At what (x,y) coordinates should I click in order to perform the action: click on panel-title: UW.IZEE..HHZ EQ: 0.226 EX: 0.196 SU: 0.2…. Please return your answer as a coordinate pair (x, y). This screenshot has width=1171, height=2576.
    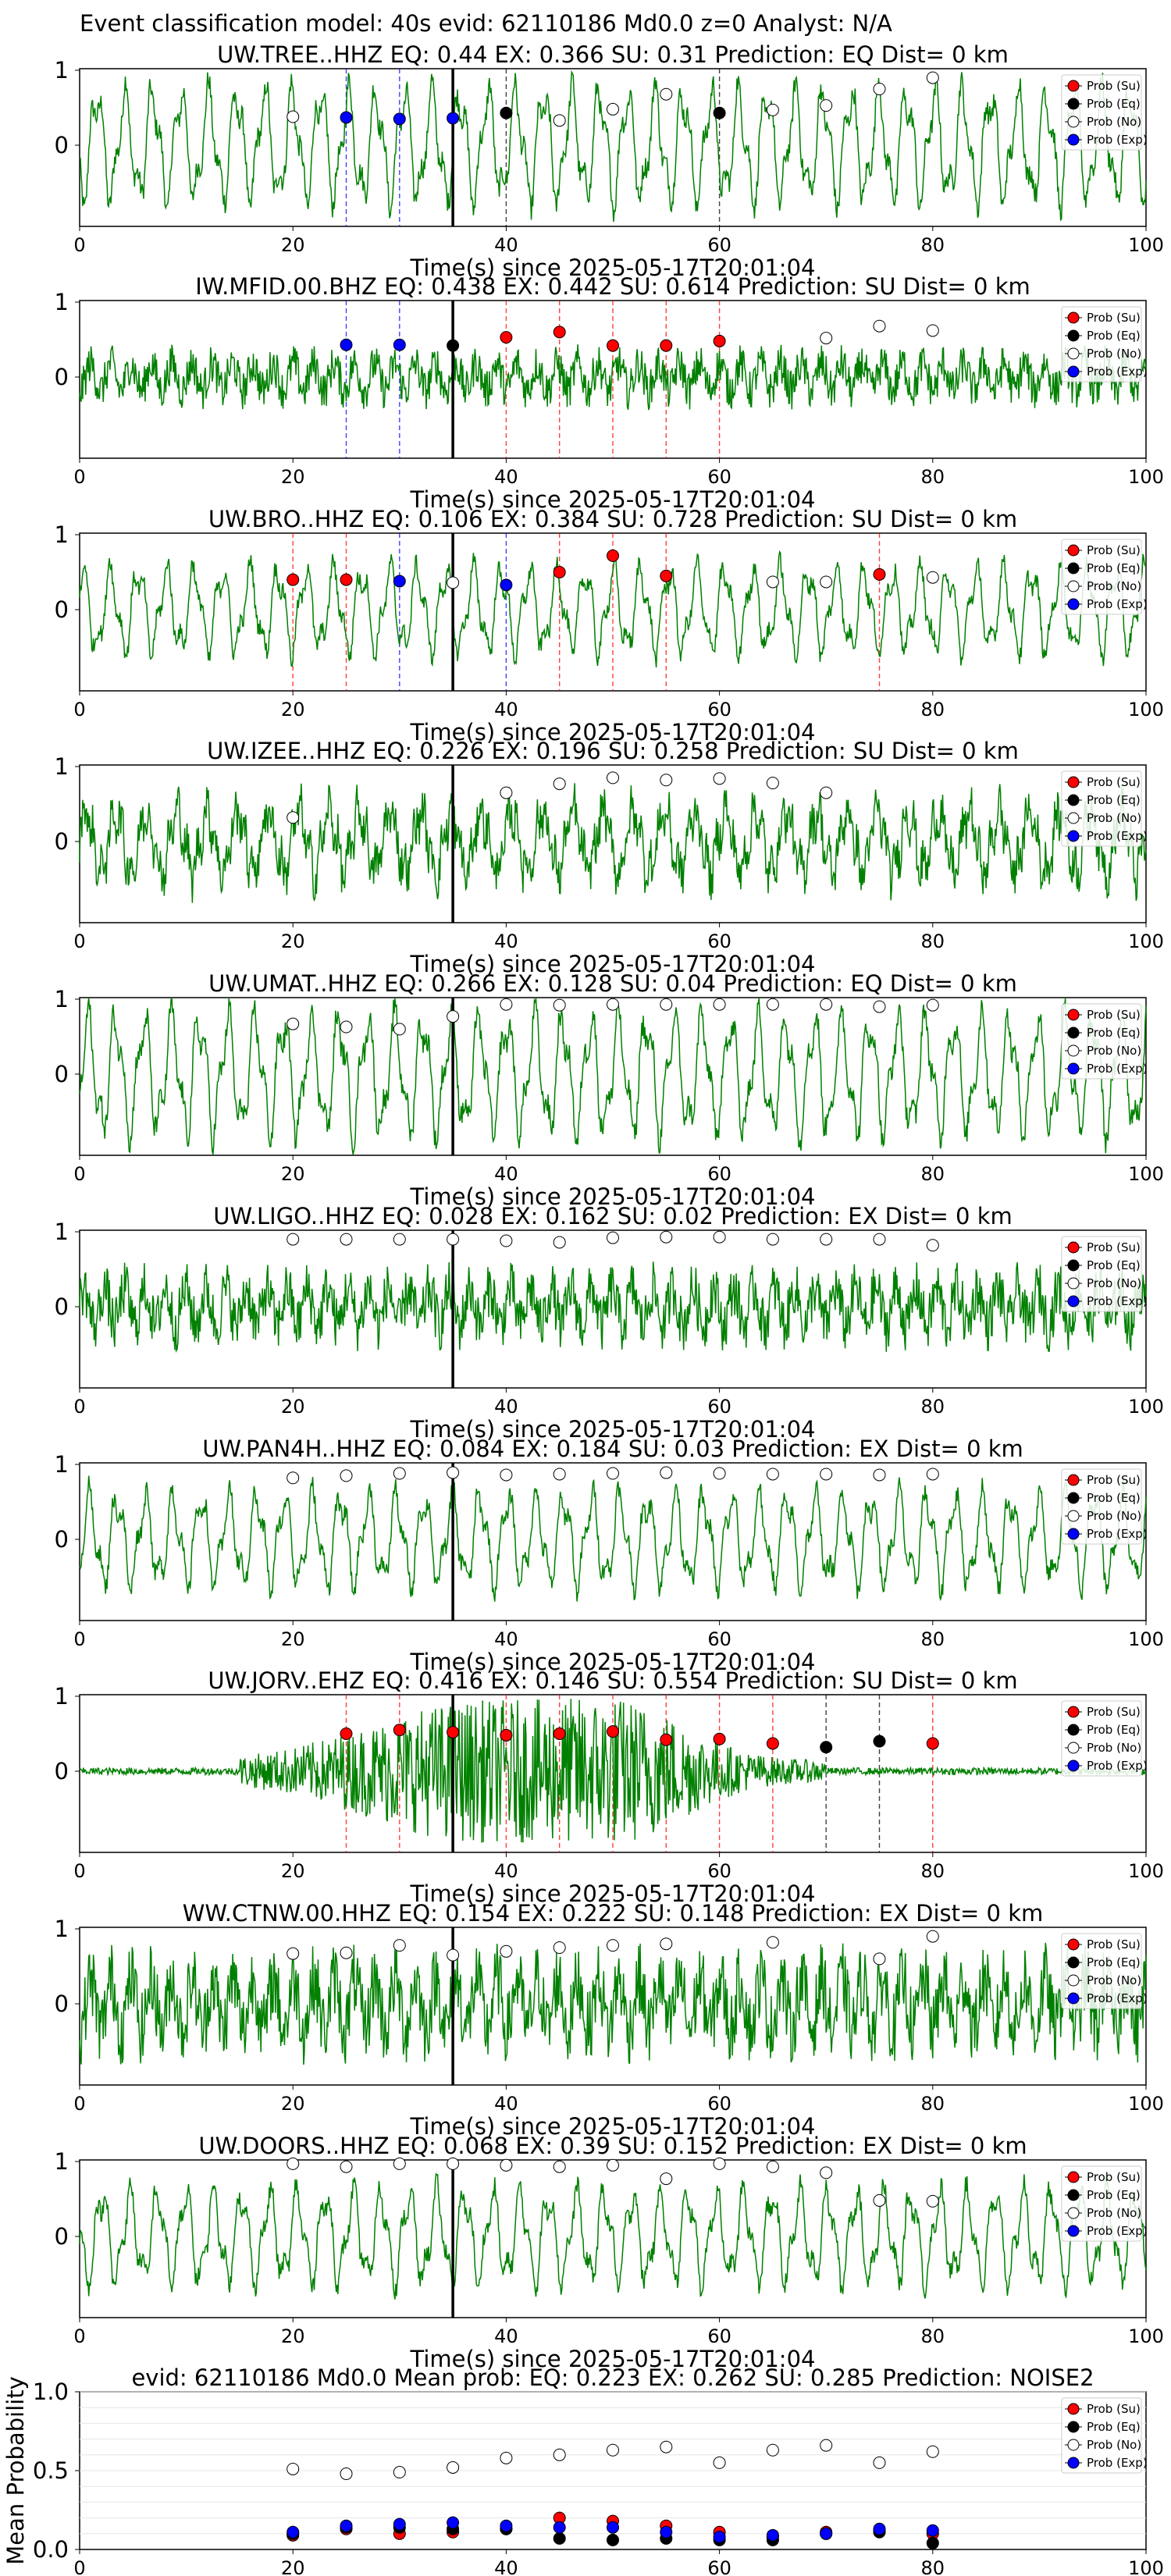
    Looking at the image, I should click on (613, 751).